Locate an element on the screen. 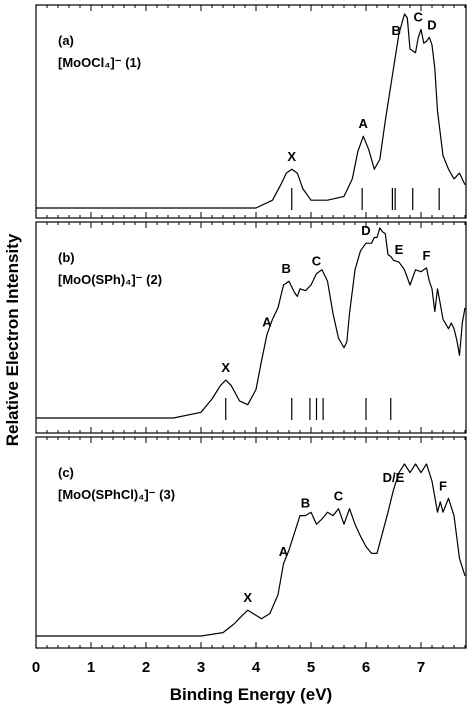  x-tick-label: 1 is located at coordinates (91, 667).